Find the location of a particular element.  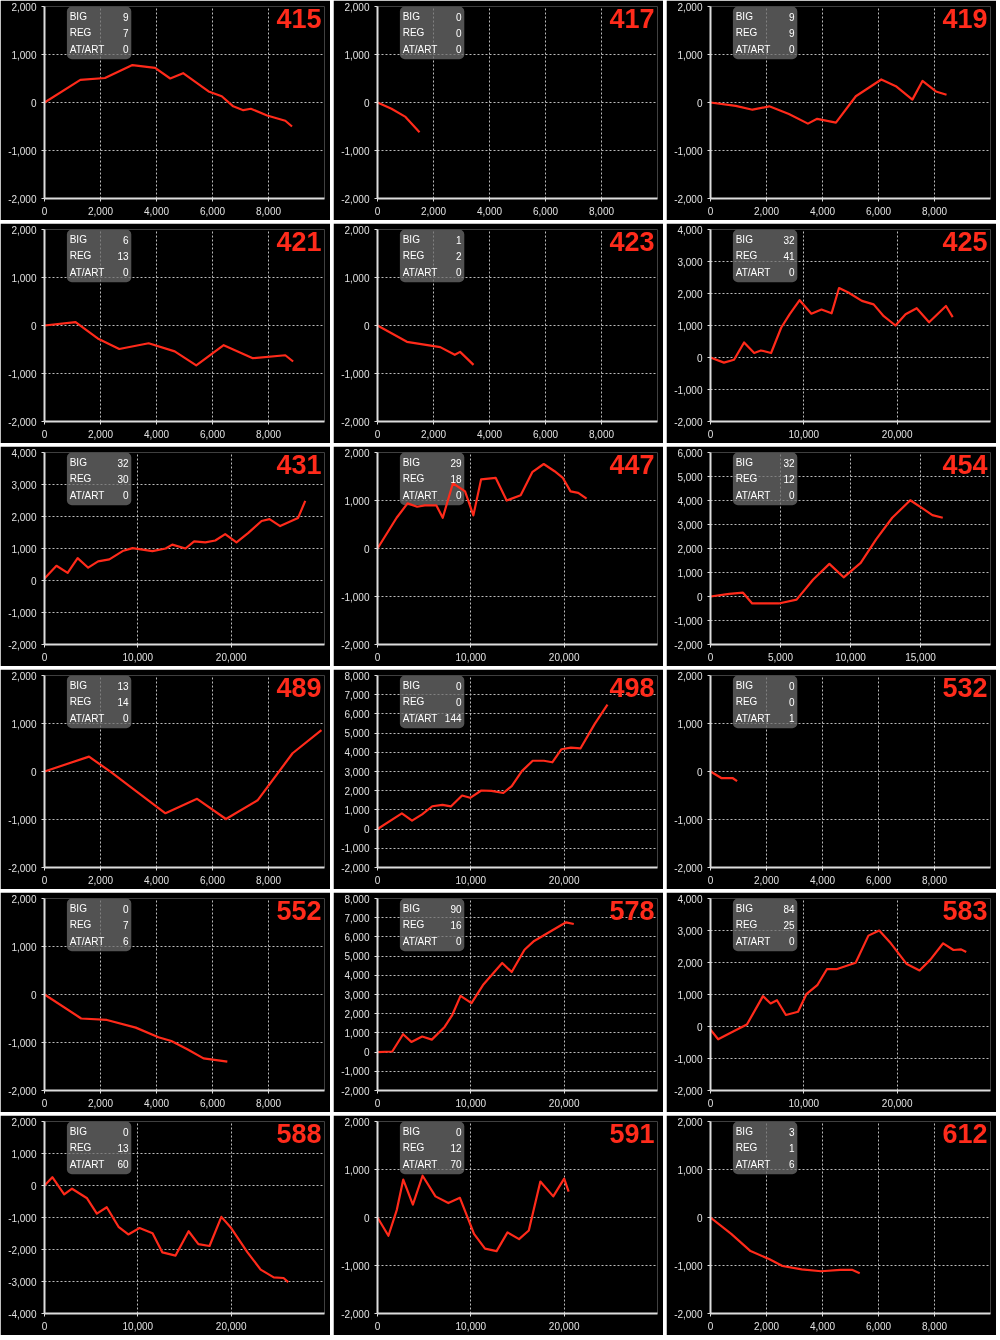

x-tick-label: 20,000 is located at coordinates (564, 1103).